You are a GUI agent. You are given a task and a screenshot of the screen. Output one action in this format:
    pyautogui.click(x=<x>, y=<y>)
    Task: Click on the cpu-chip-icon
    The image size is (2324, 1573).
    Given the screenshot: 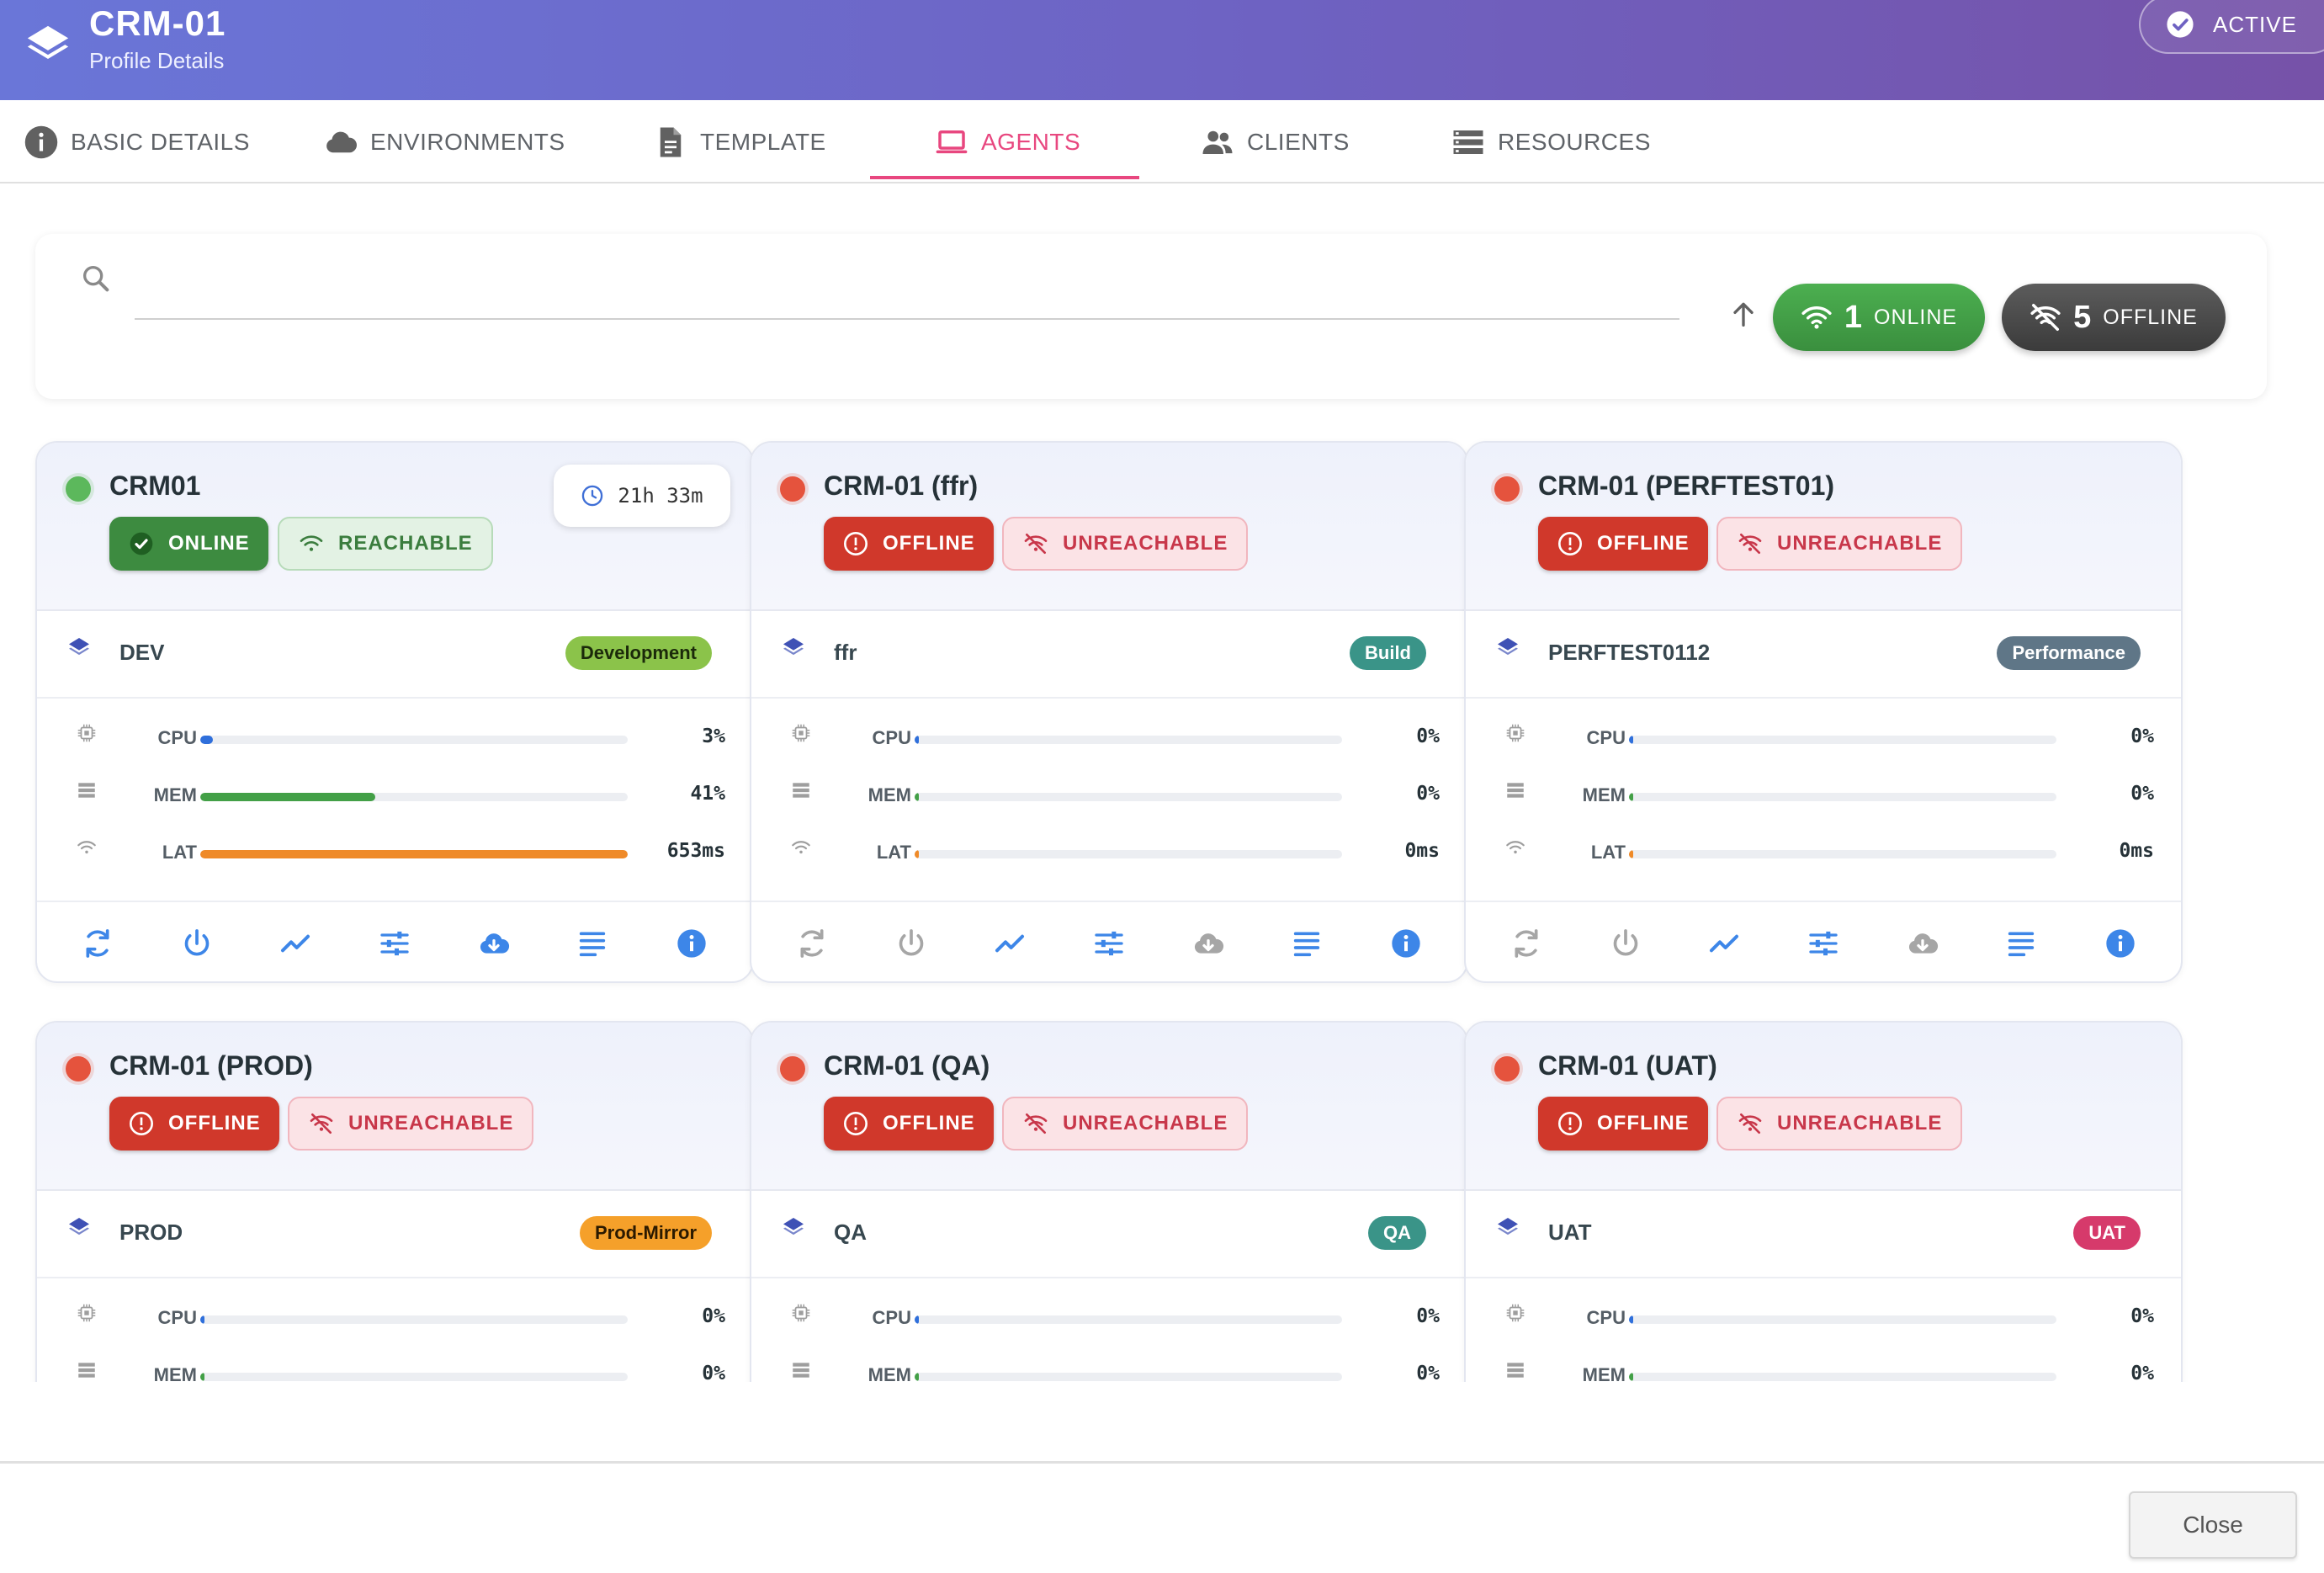 What is the action you would take?
    pyautogui.click(x=1515, y=1313)
    